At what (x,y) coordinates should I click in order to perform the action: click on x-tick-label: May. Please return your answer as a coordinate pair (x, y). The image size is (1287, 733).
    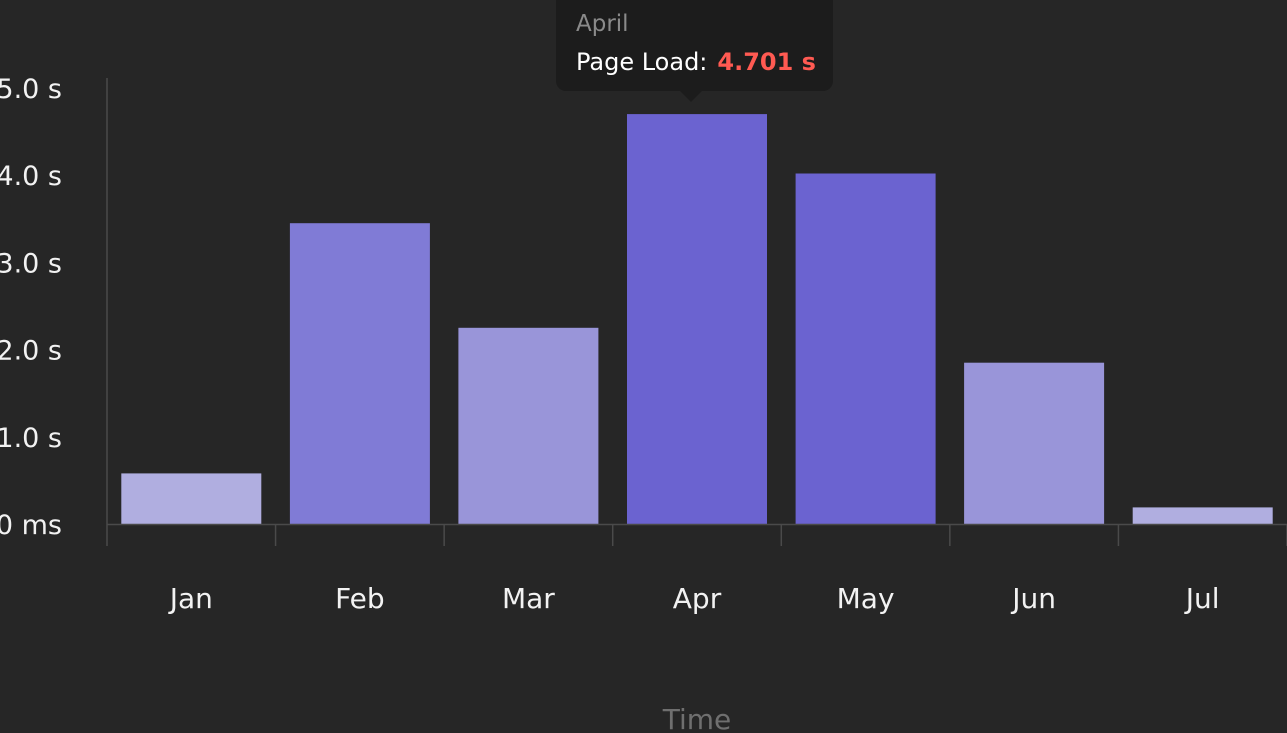
    Looking at the image, I should click on (866, 598).